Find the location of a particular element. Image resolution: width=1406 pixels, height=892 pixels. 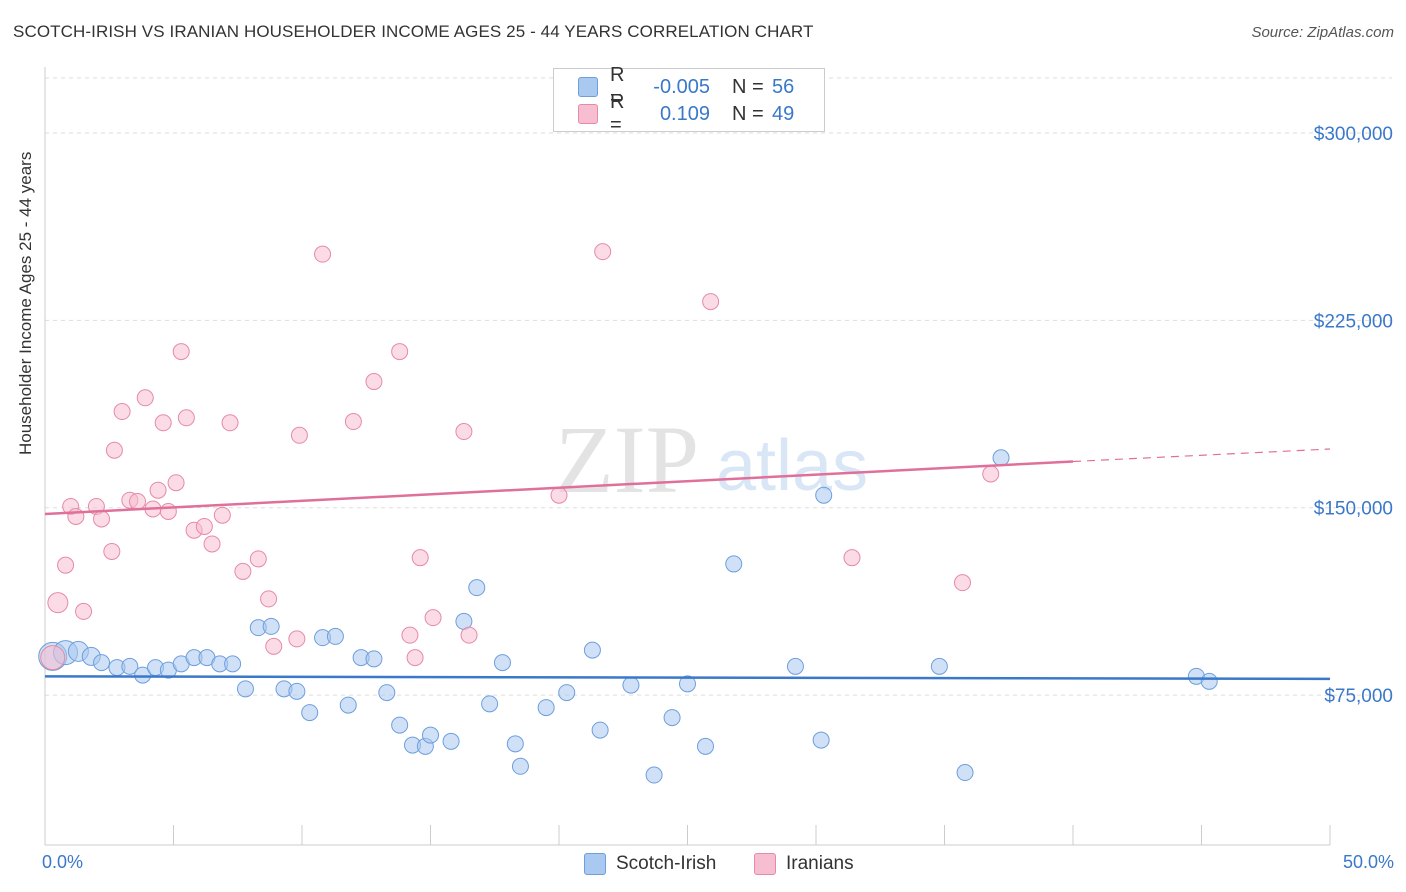

y-tick-label: $150,000 is located at coordinates (1353, 509).